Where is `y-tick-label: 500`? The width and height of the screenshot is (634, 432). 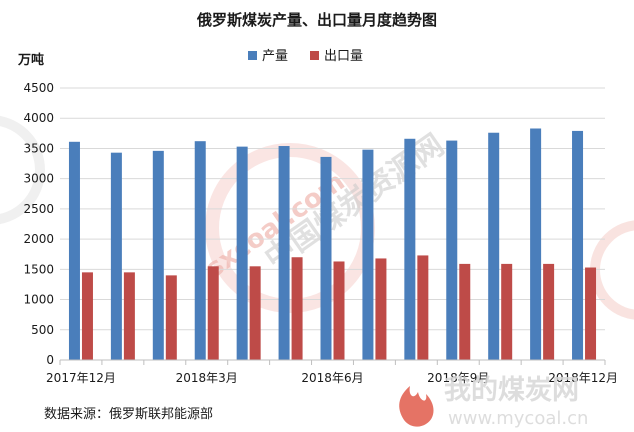 y-tick-label: 500 is located at coordinates (42, 330).